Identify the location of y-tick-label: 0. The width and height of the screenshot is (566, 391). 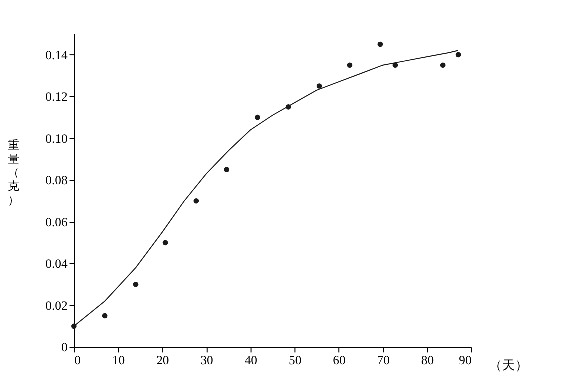
(64, 347).